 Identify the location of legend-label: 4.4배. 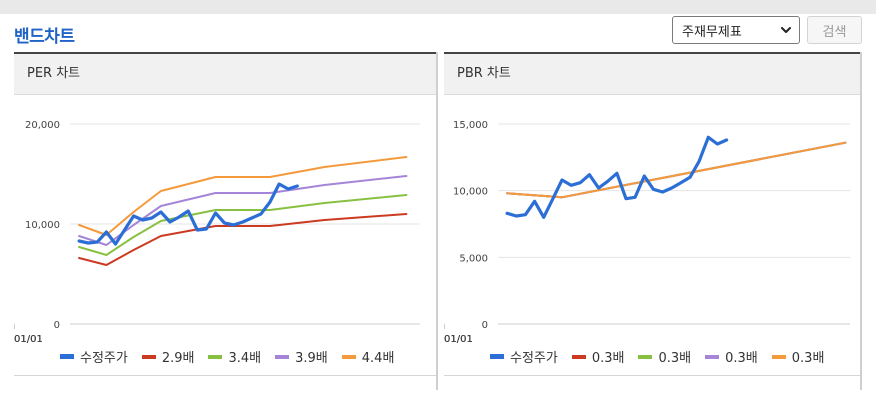
(378, 358).